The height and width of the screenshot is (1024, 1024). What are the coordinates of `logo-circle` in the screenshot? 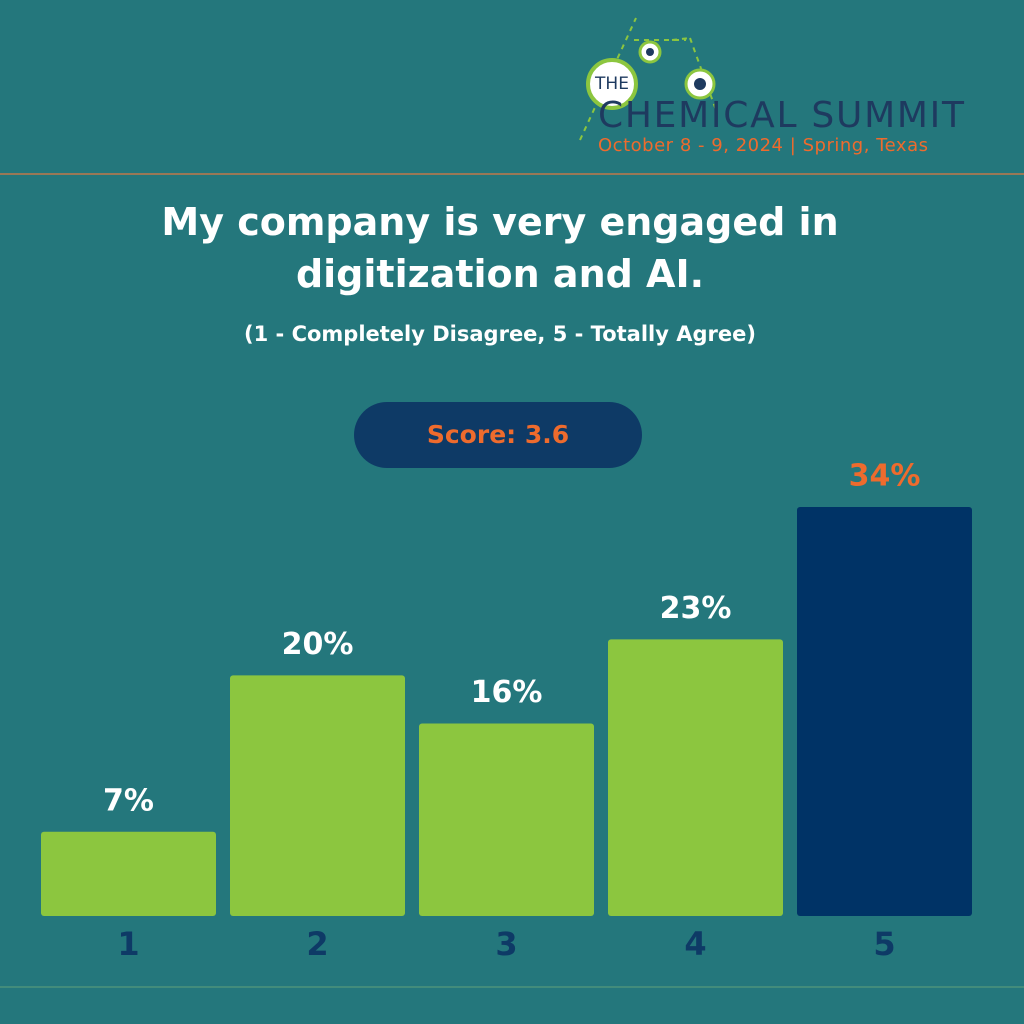 It's located at (612, 84).